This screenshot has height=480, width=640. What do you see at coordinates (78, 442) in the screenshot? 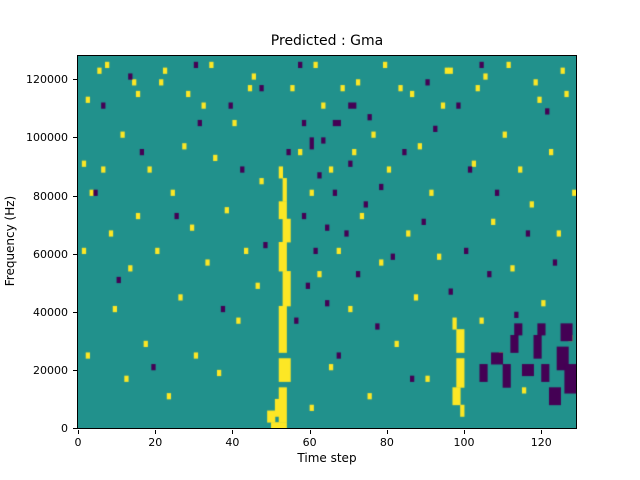
I see `x-tick-label: 0` at bounding box center [78, 442].